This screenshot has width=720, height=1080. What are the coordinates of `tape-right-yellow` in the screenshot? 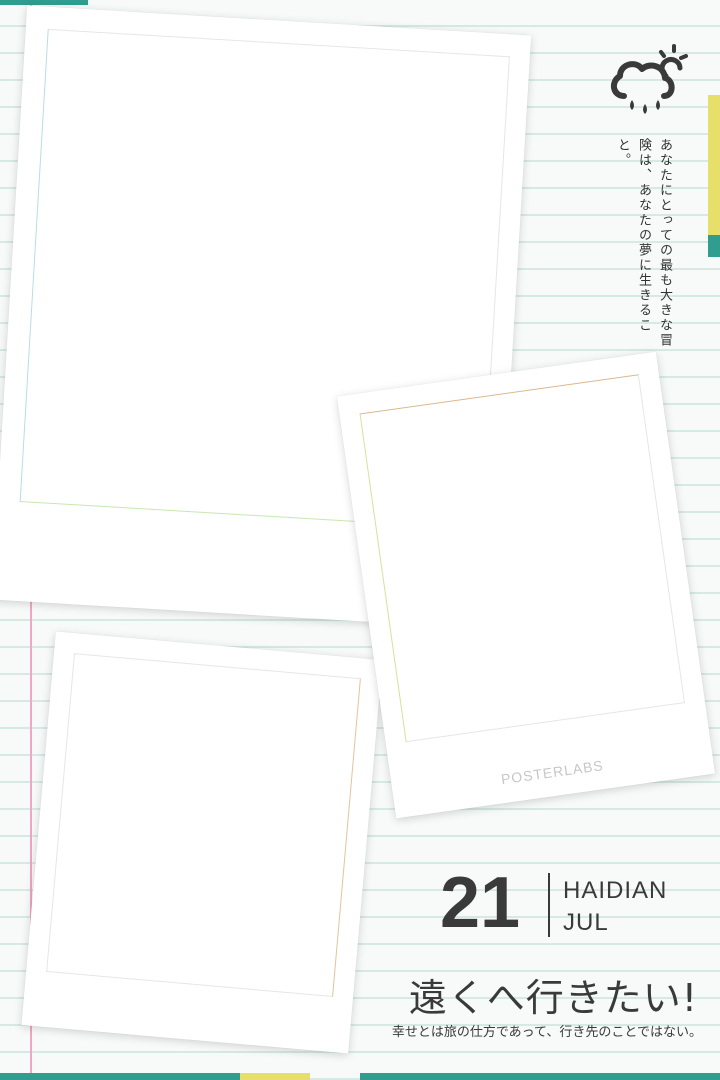 It's located at (714, 165).